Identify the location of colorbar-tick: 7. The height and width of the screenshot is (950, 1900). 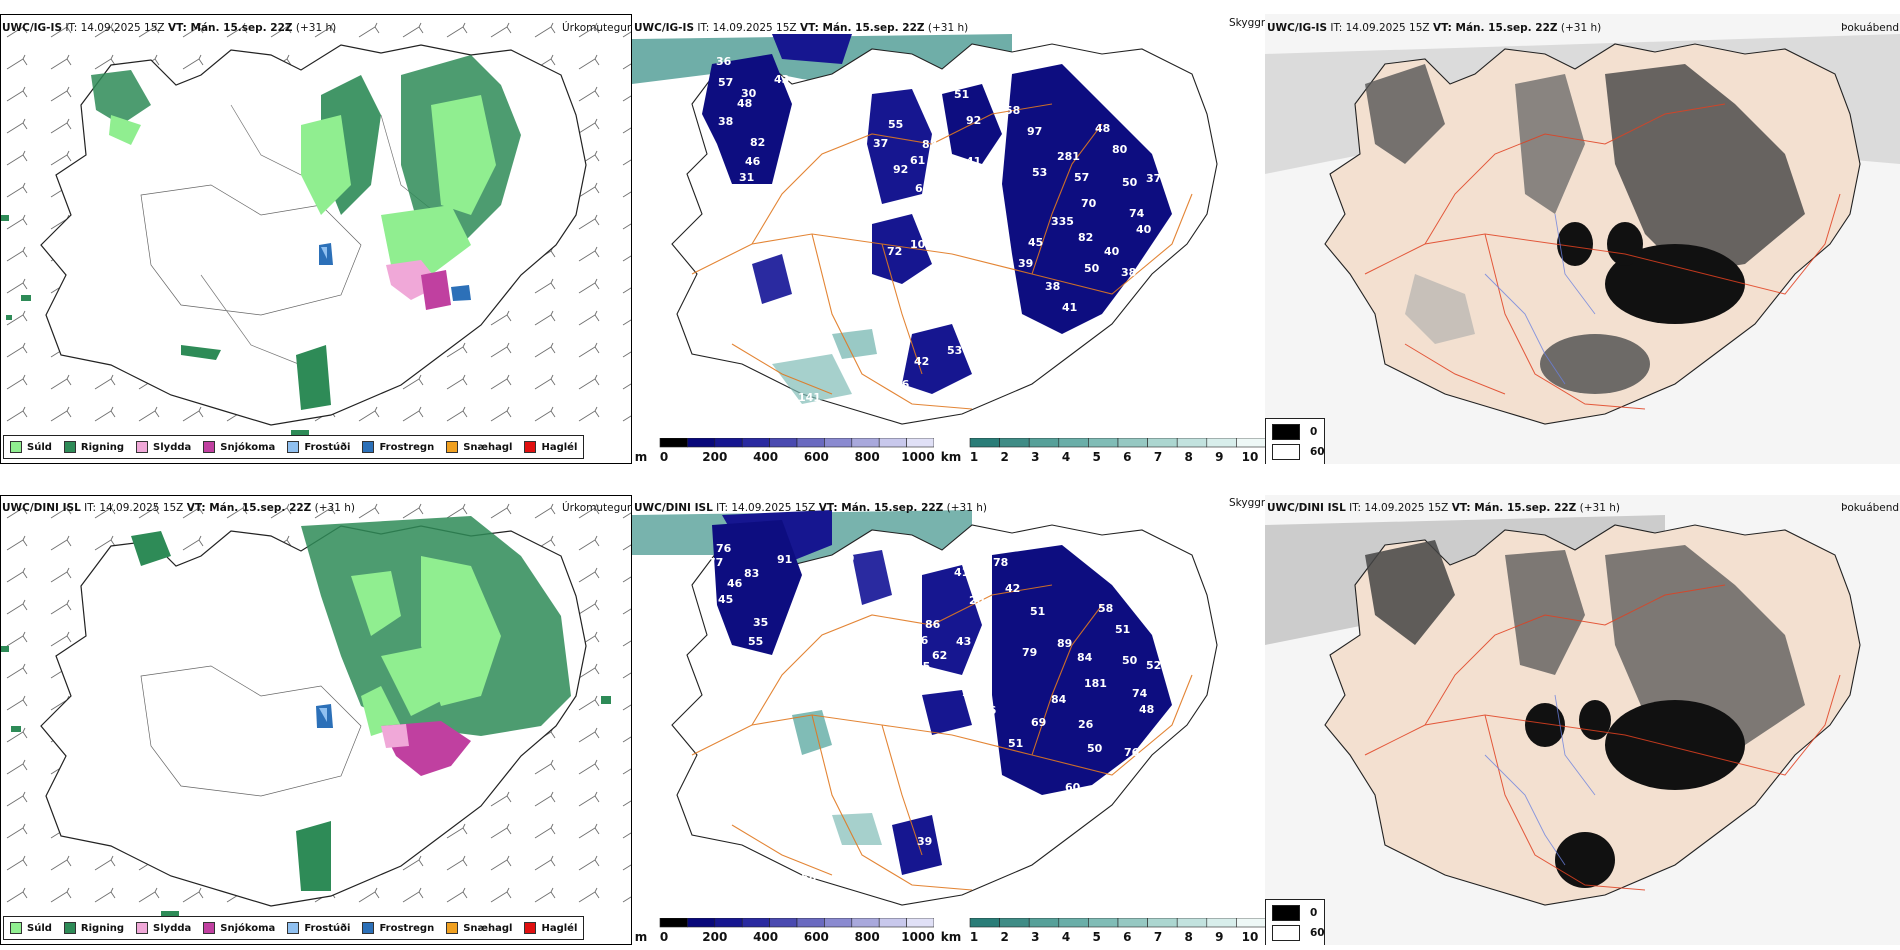
(1158, 457).